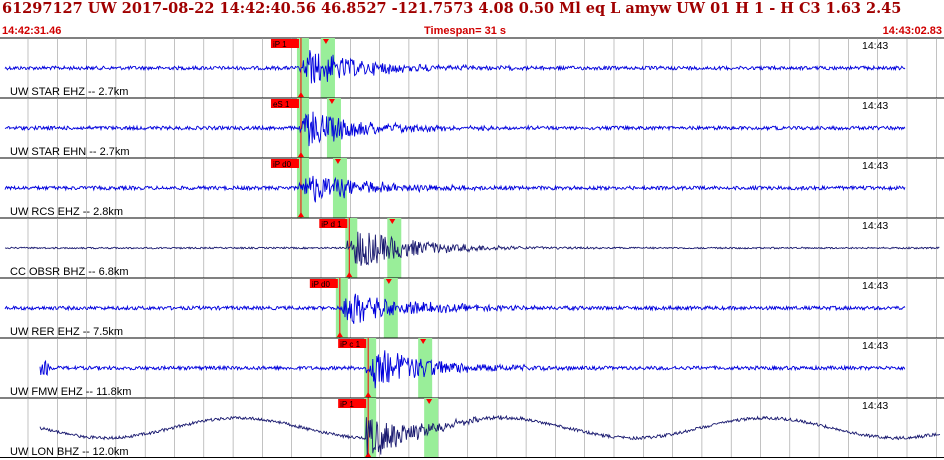 This screenshot has height=460, width=944. What do you see at coordinates (66, 212) in the screenshot?
I see `channel-label: UW RCS EHZ -- 2.8km` at bounding box center [66, 212].